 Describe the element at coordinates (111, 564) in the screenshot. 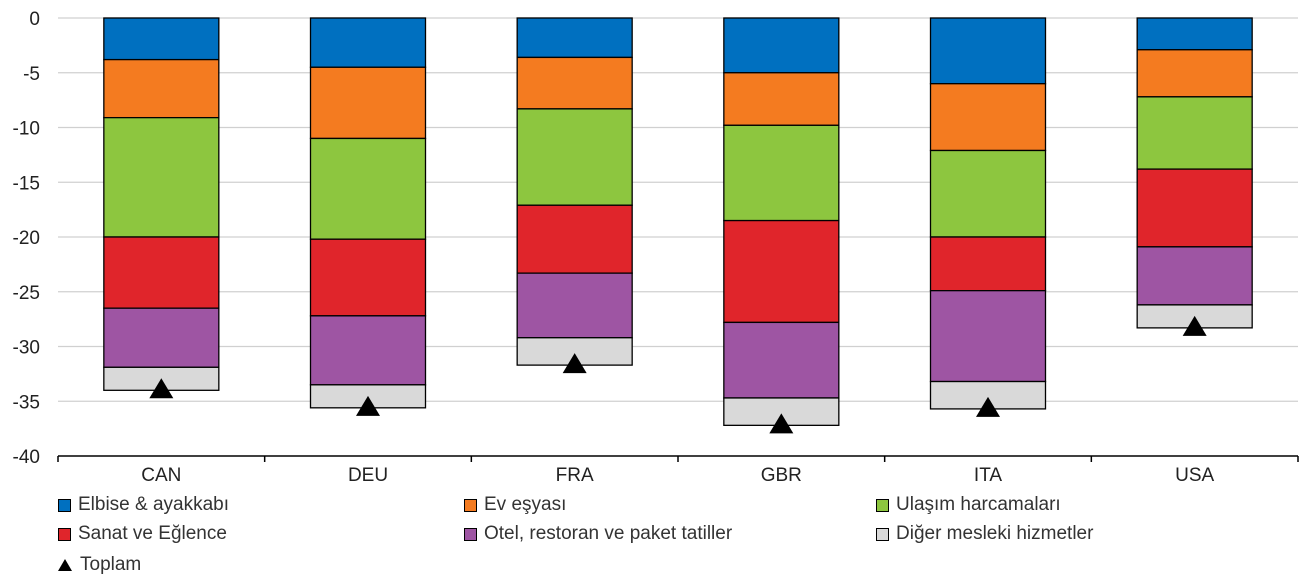

I see `legend-label: Toplam` at that location.